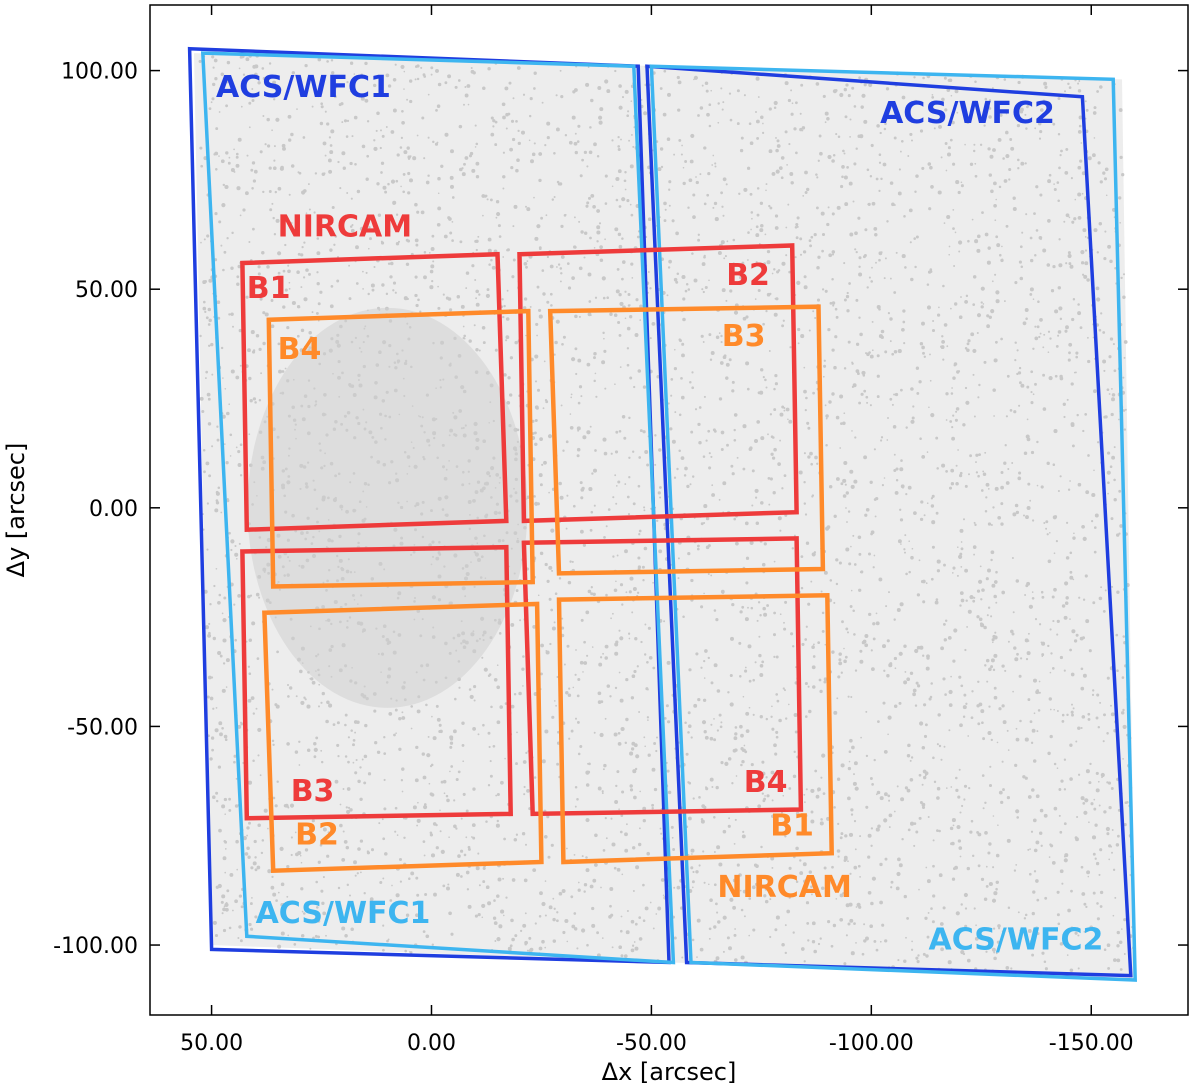 The width and height of the screenshot is (1200, 1088). Describe the element at coordinates (95, 946) in the screenshot. I see `y-tick-label: -100.00` at that location.